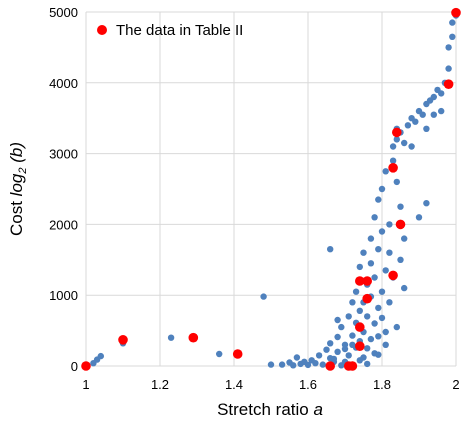 This screenshot has width=464, height=425. Describe the element at coordinates (160, 384) in the screenshot. I see `x-tick-label: 1.2` at that location.